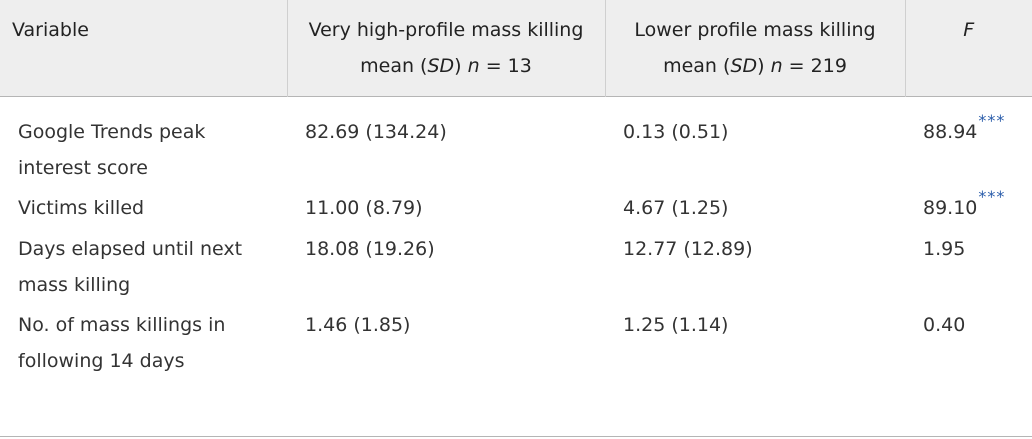 The width and height of the screenshot is (1032, 439). What do you see at coordinates (516, 436) in the screenshot?
I see `table-bottom-rule` at bounding box center [516, 436].